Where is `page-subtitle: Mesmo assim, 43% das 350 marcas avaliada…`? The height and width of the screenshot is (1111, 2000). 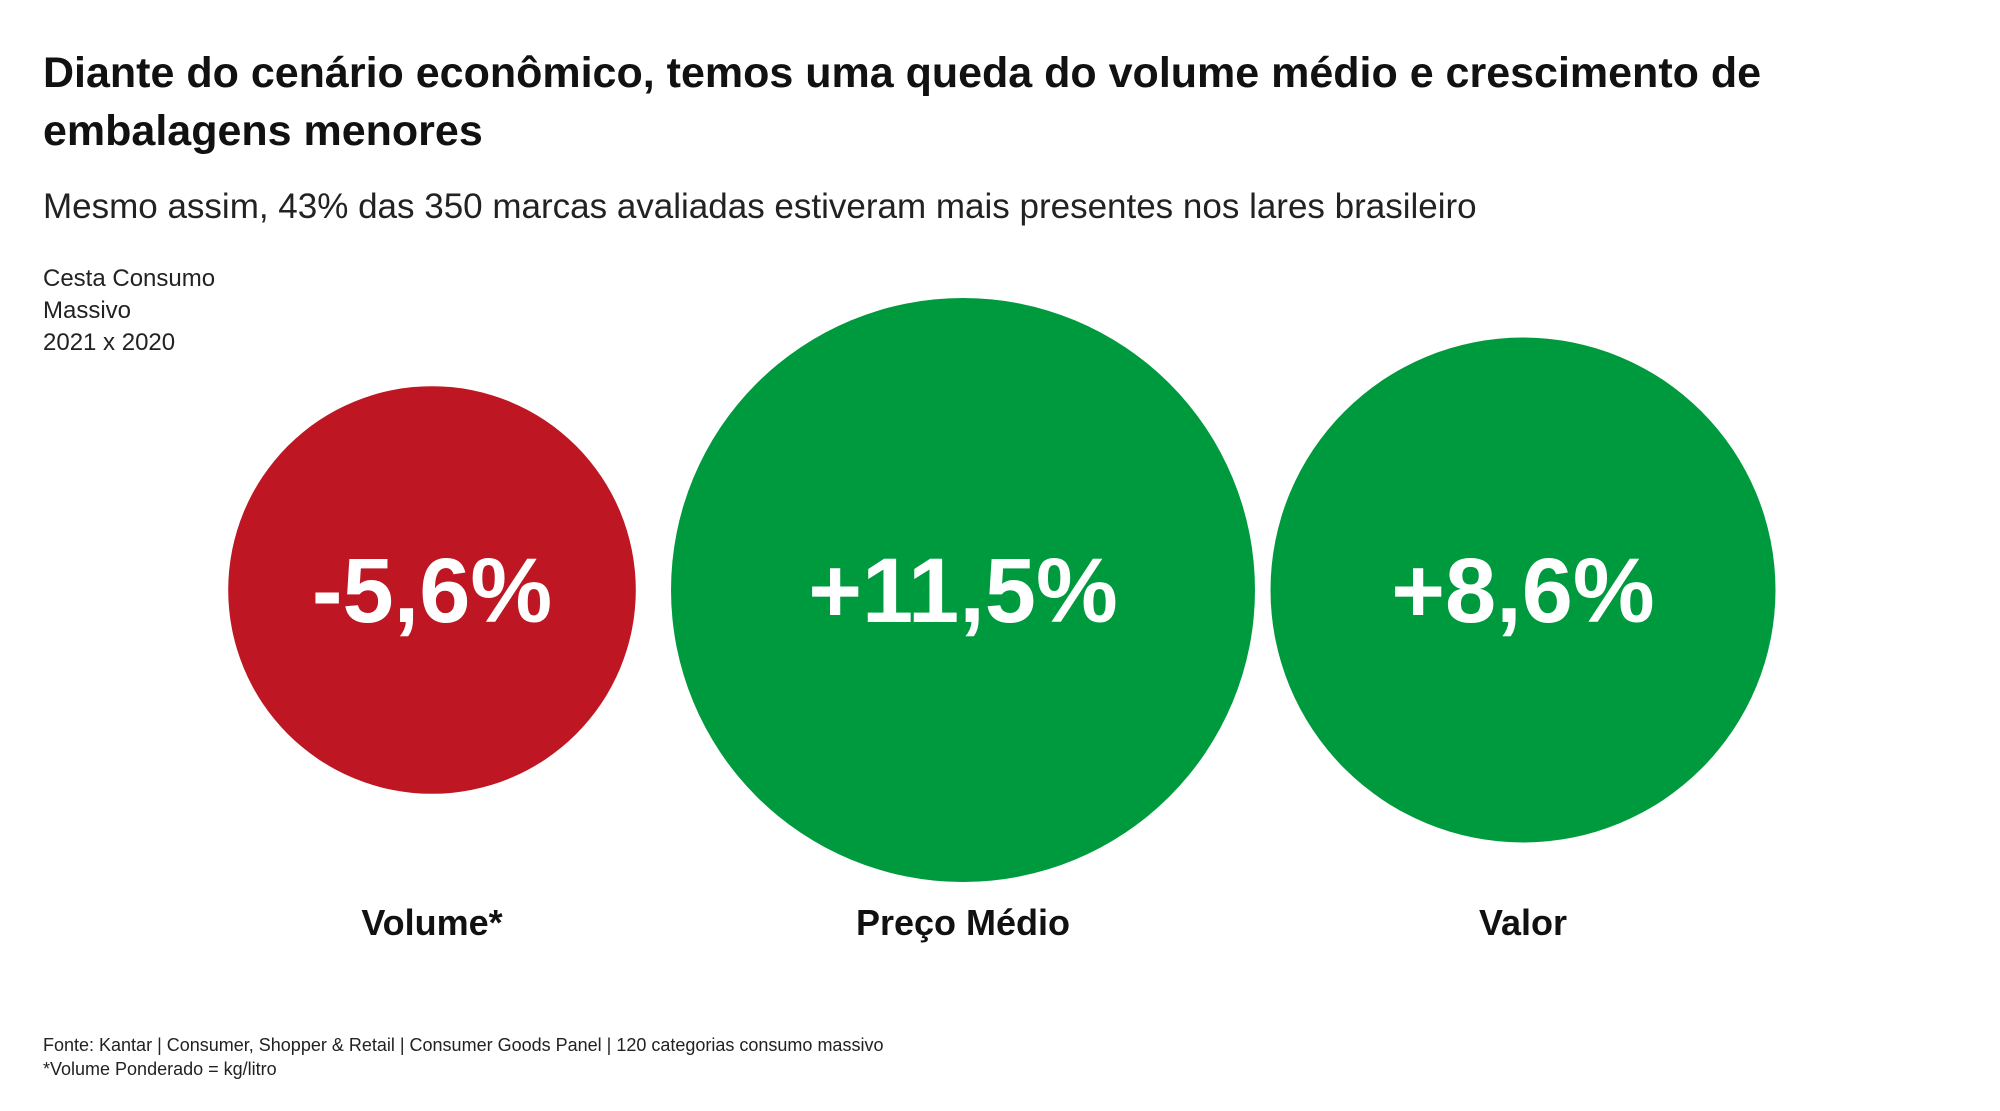 page-subtitle: Mesmo assim, 43% das 350 marcas avaliada… is located at coordinates (760, 206).